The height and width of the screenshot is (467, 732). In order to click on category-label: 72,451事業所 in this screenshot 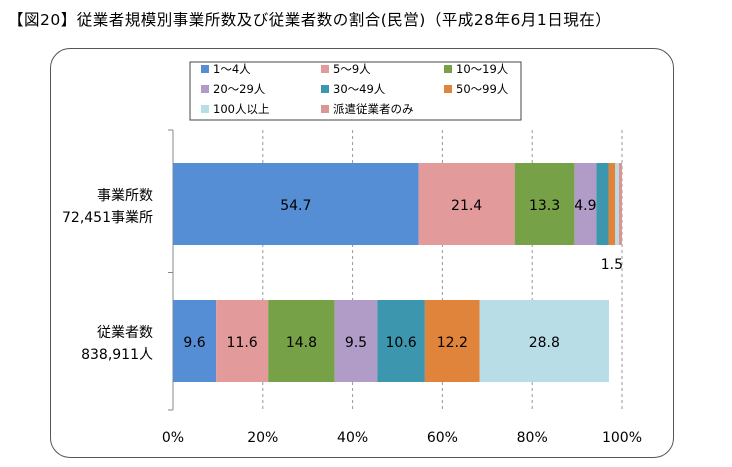, I will do `click(107, 218)`.